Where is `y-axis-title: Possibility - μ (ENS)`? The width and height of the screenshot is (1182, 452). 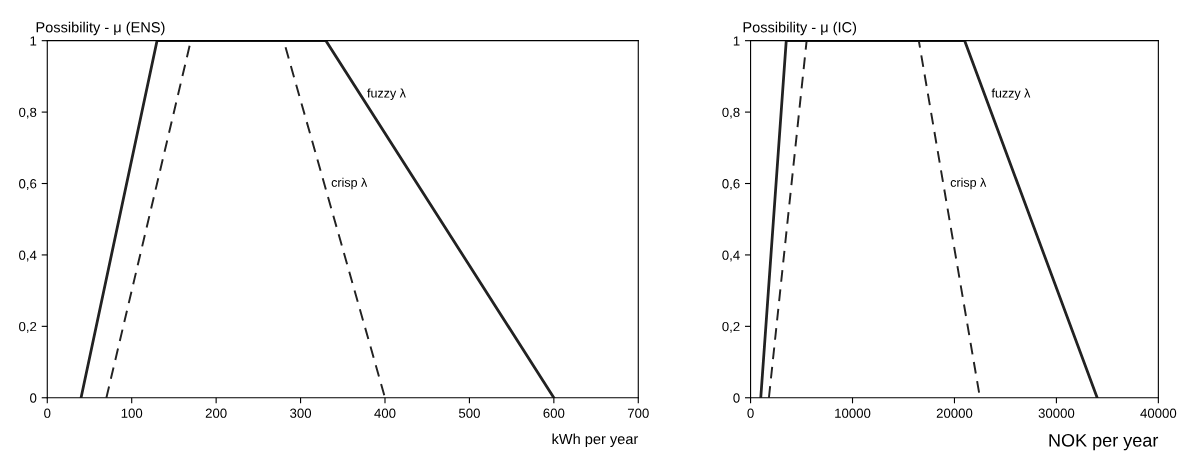
y-axis-title: Possibility - μ (ENS) is located at coordinates (100, 28).